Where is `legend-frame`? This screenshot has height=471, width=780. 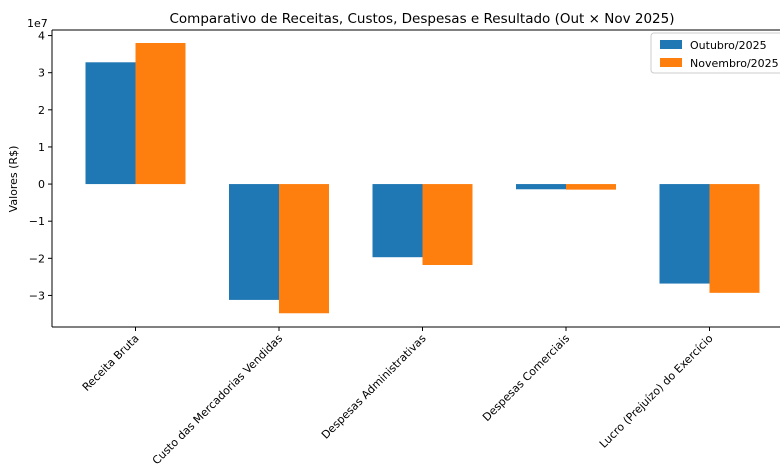 legend-frame is located at coordinates (715, 53).